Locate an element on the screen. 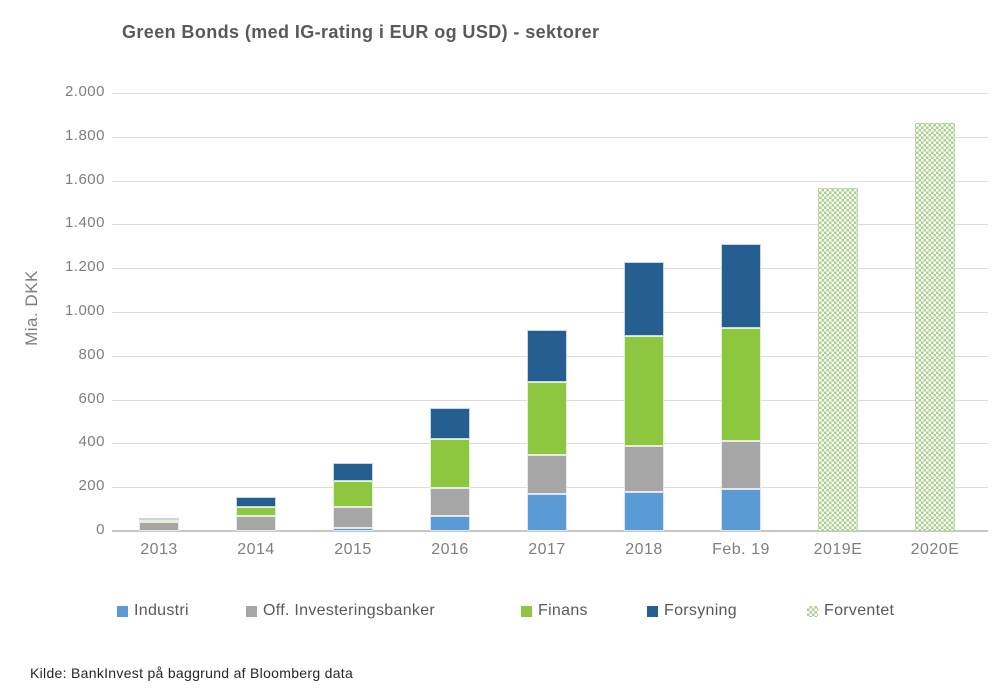 This screenshot has width=1000, height=699. y-tick-label: 2.000 is located at coordinates (84, 91).